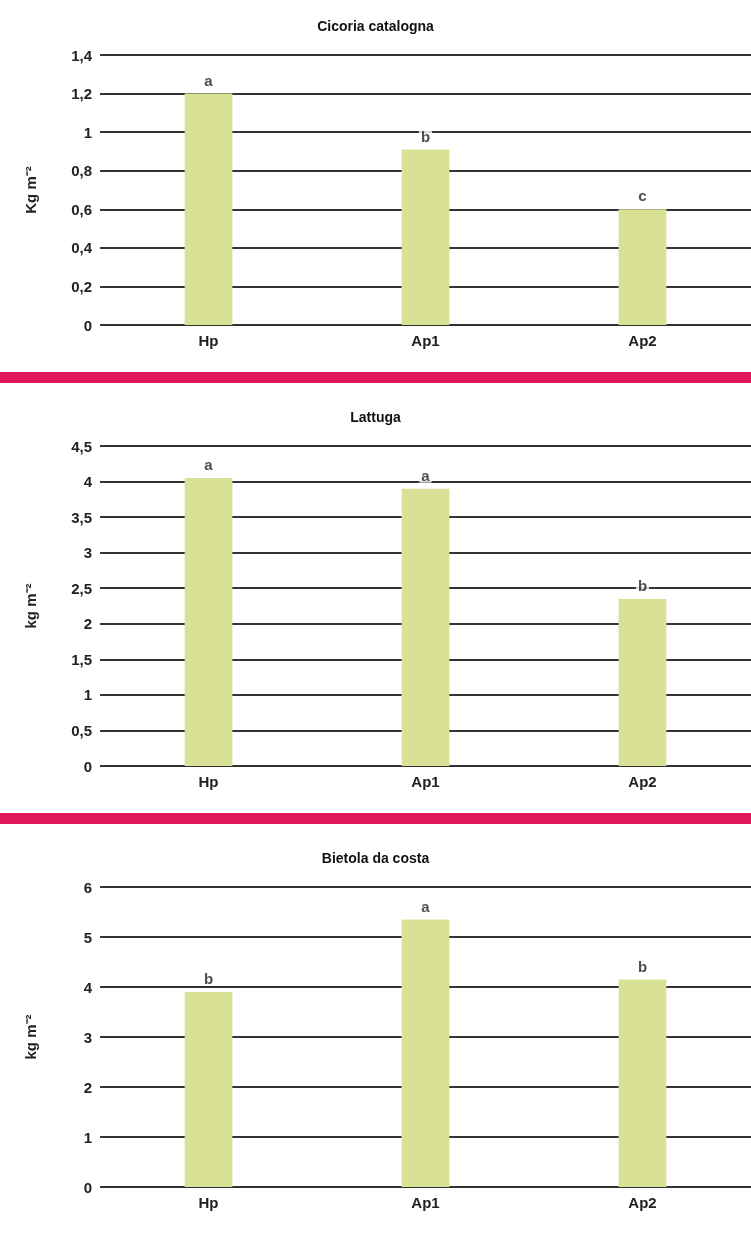 This screenshot has height=1240, width=751. Describe the element at coordinates (87, 887) in the screenshot. I see `y-tick-label: 6` at that location.